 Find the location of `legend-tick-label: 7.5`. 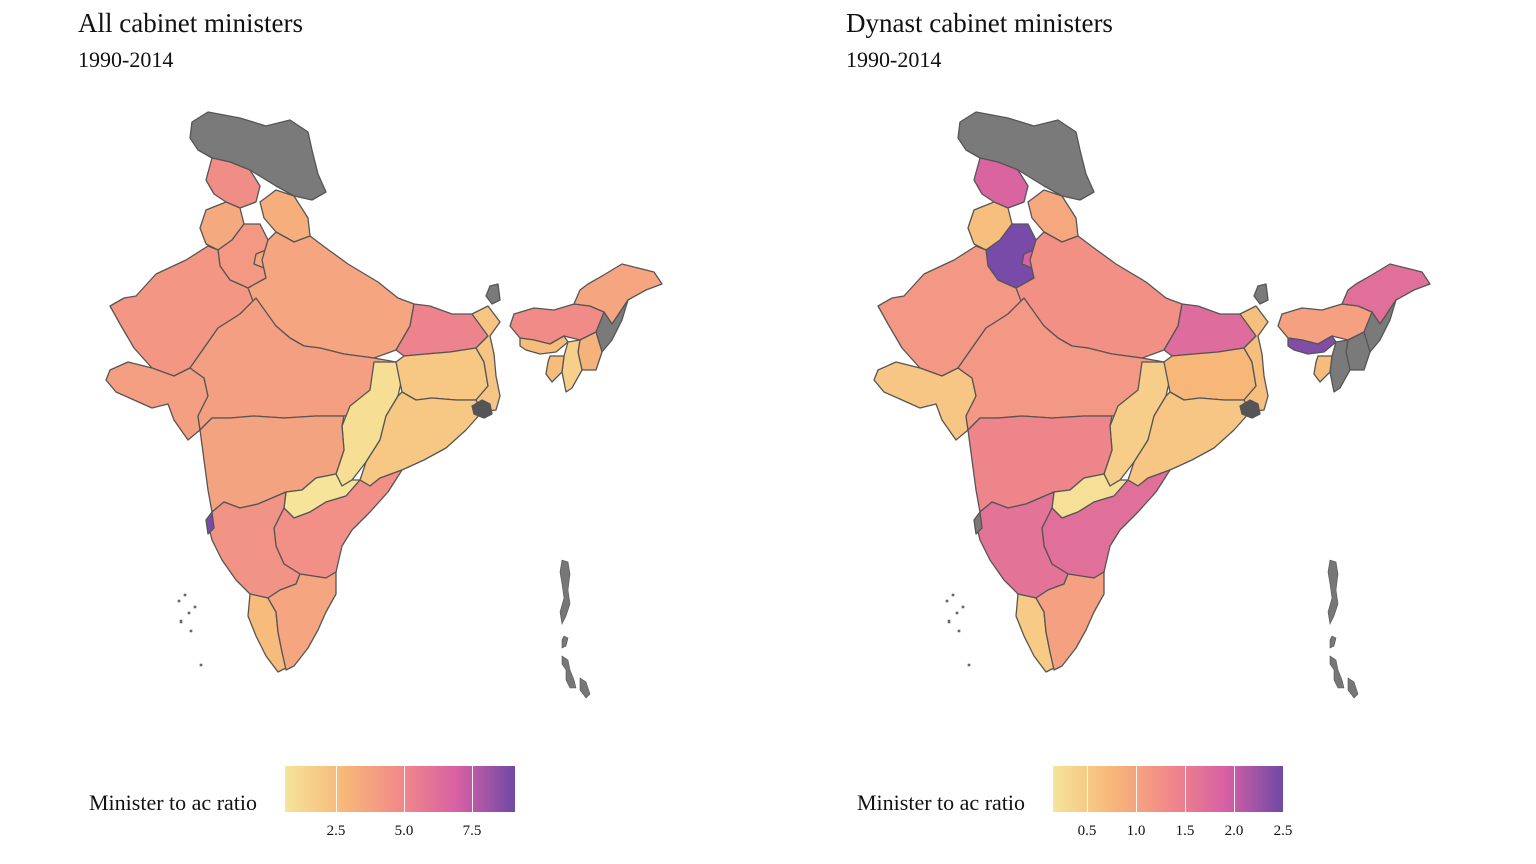

legend-tick-label: 7.5 is located at coordinates (472, 831).